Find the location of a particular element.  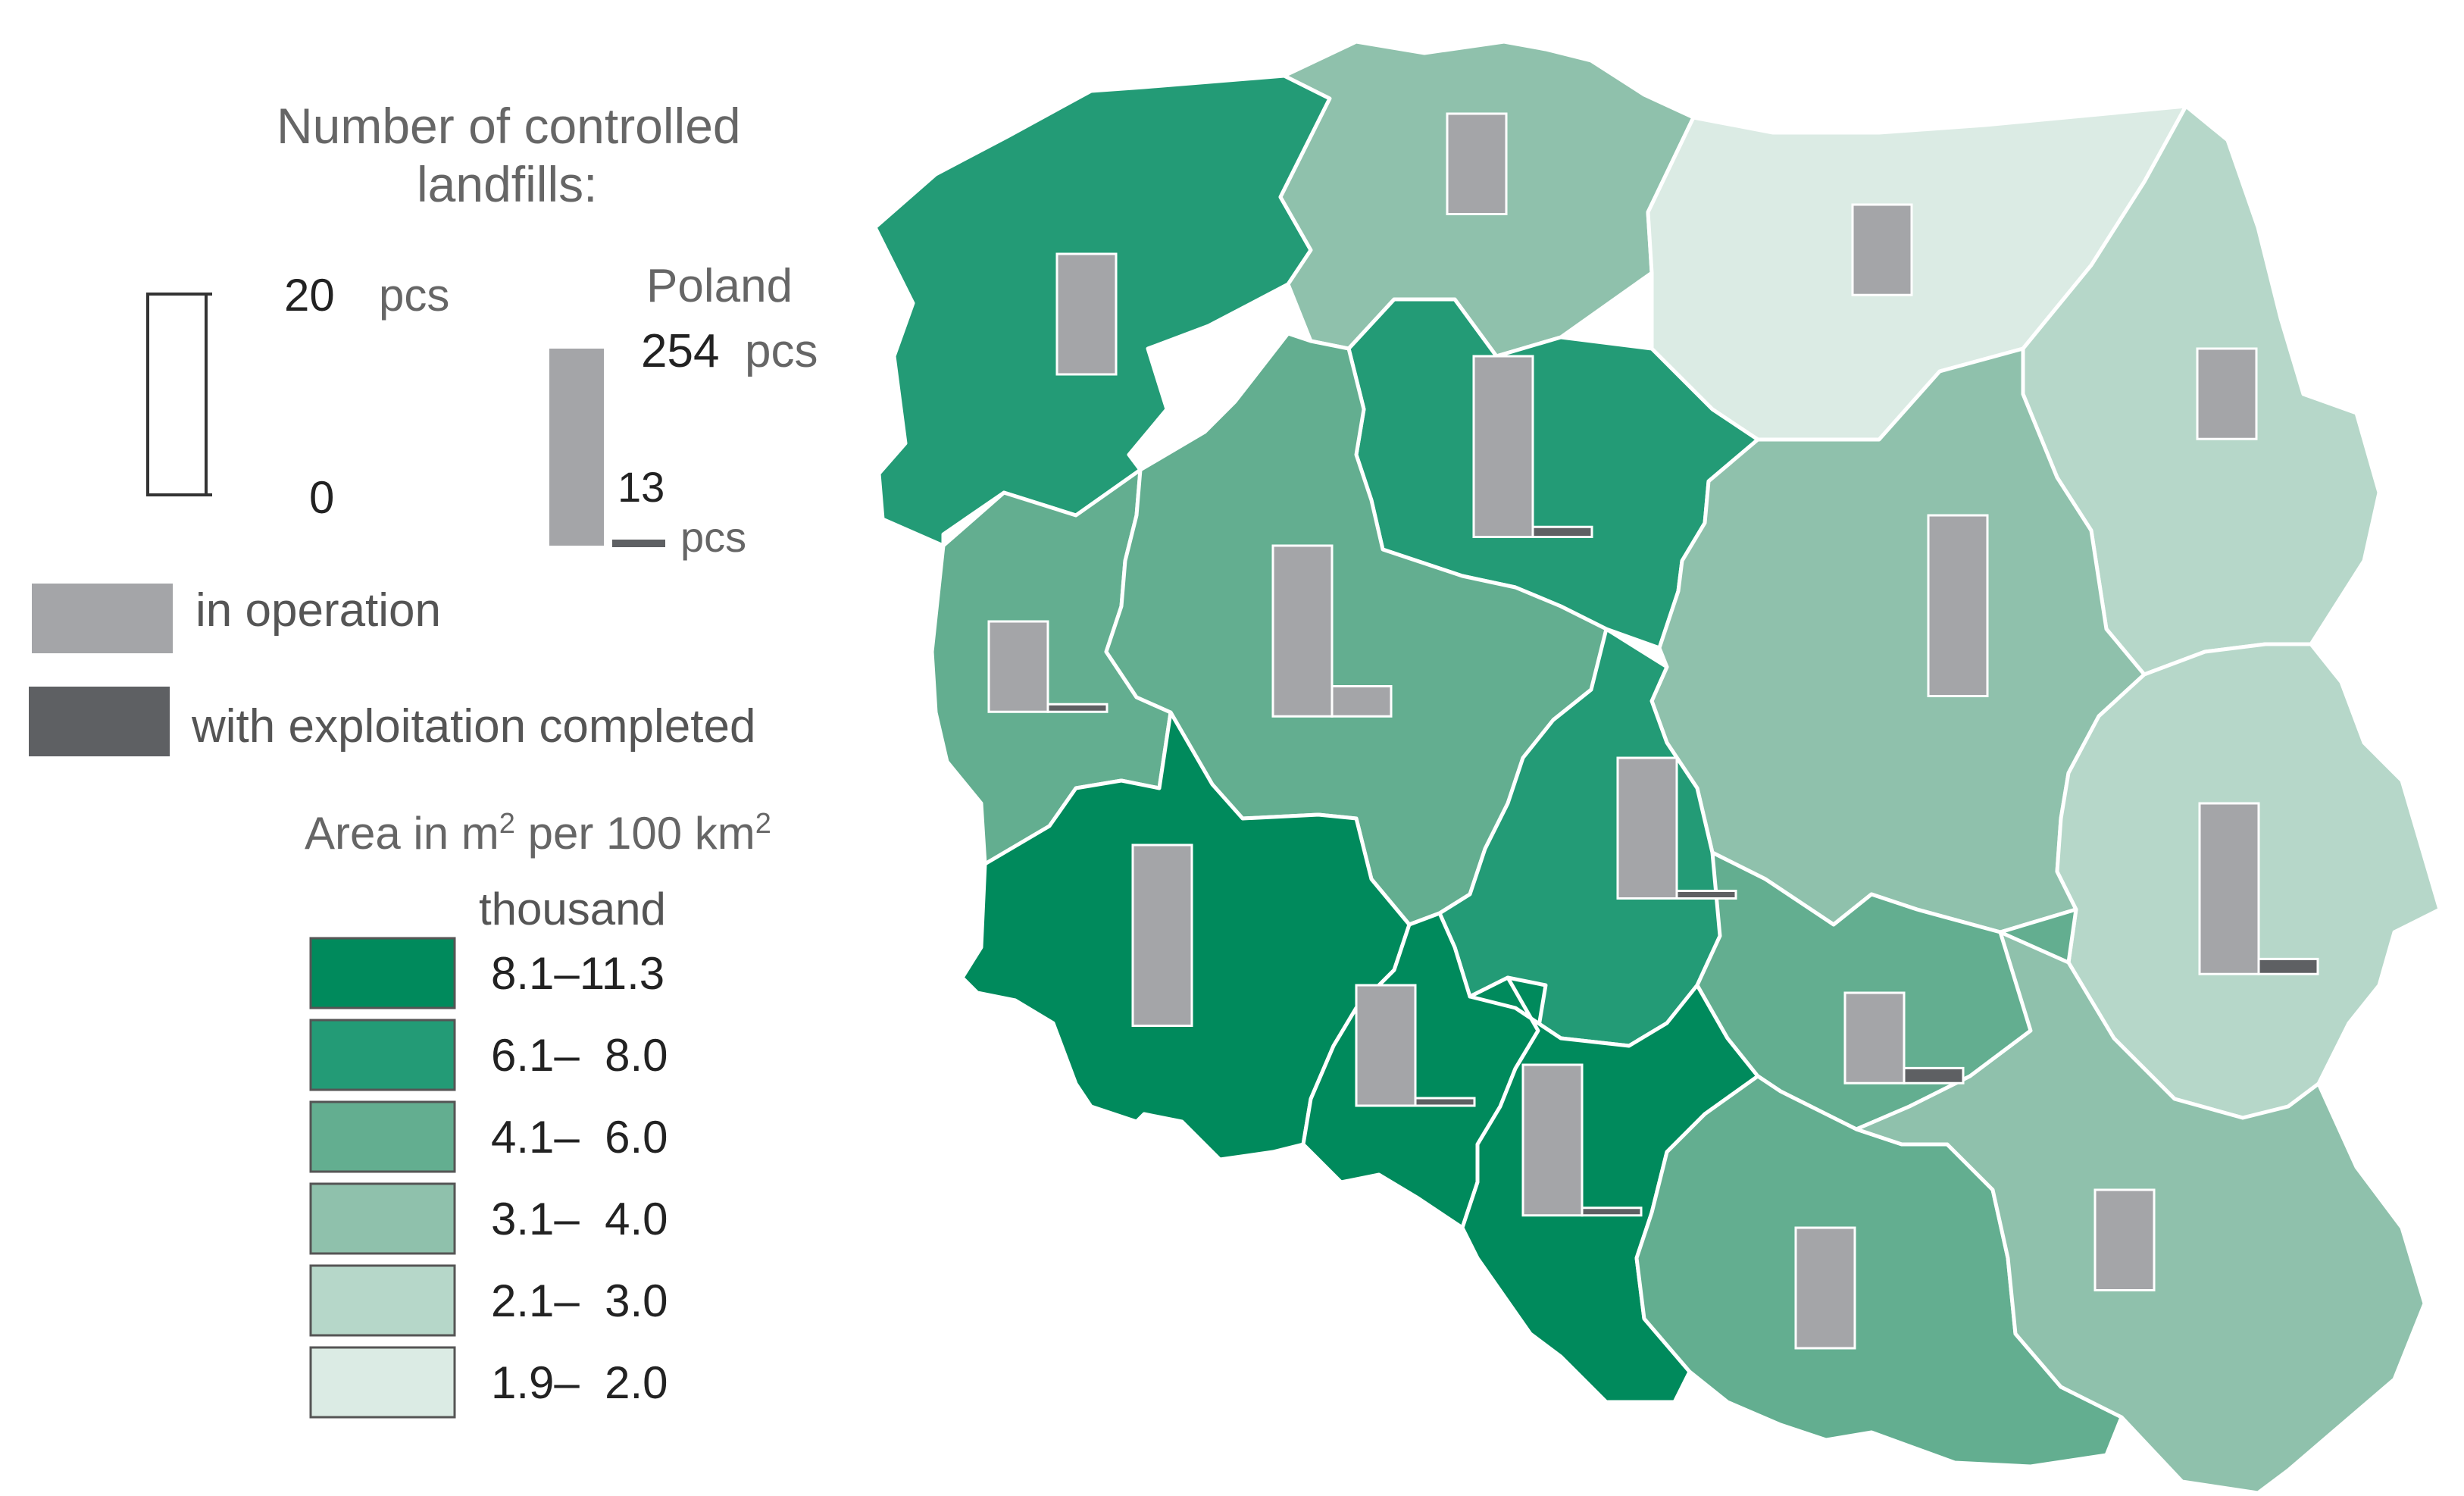

legend-area-title: Area in m2 per 100 km2 is located at coordinates (538, 834).